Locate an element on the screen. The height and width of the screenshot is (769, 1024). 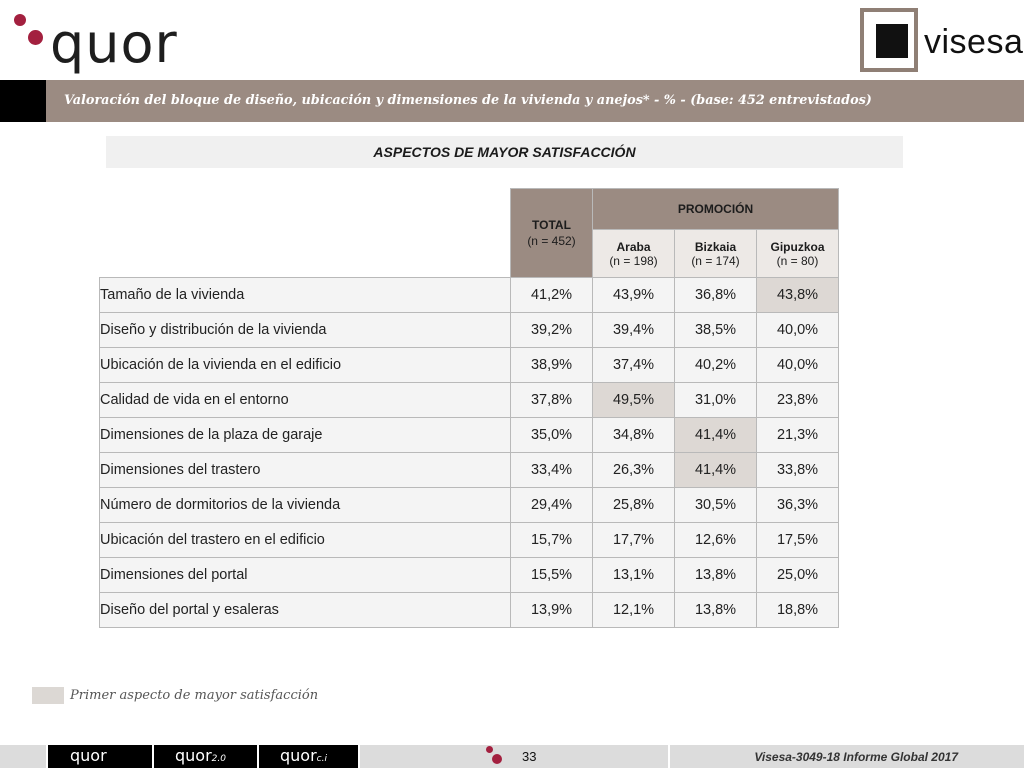
quor-logo: quor is located at coordinates (109, 45).